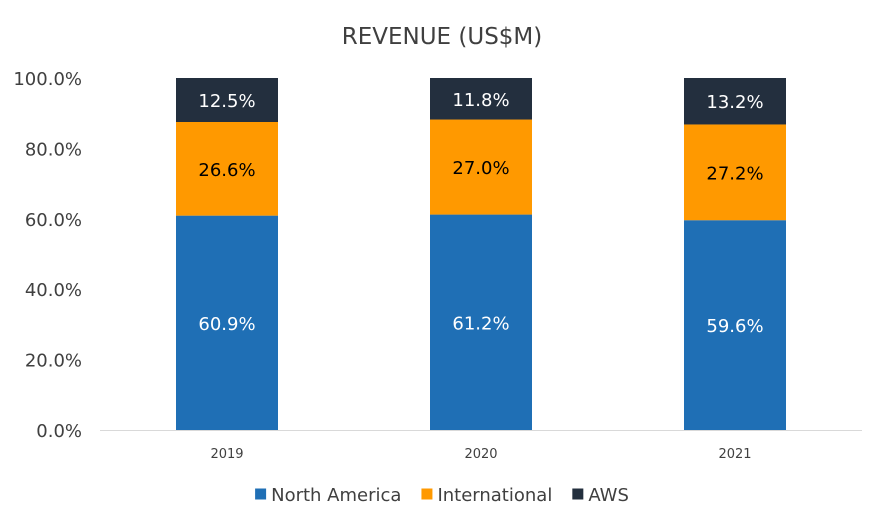 The image size is (884, 528). I want to click on y-tick-label: 60.0%, so click(53, 220).